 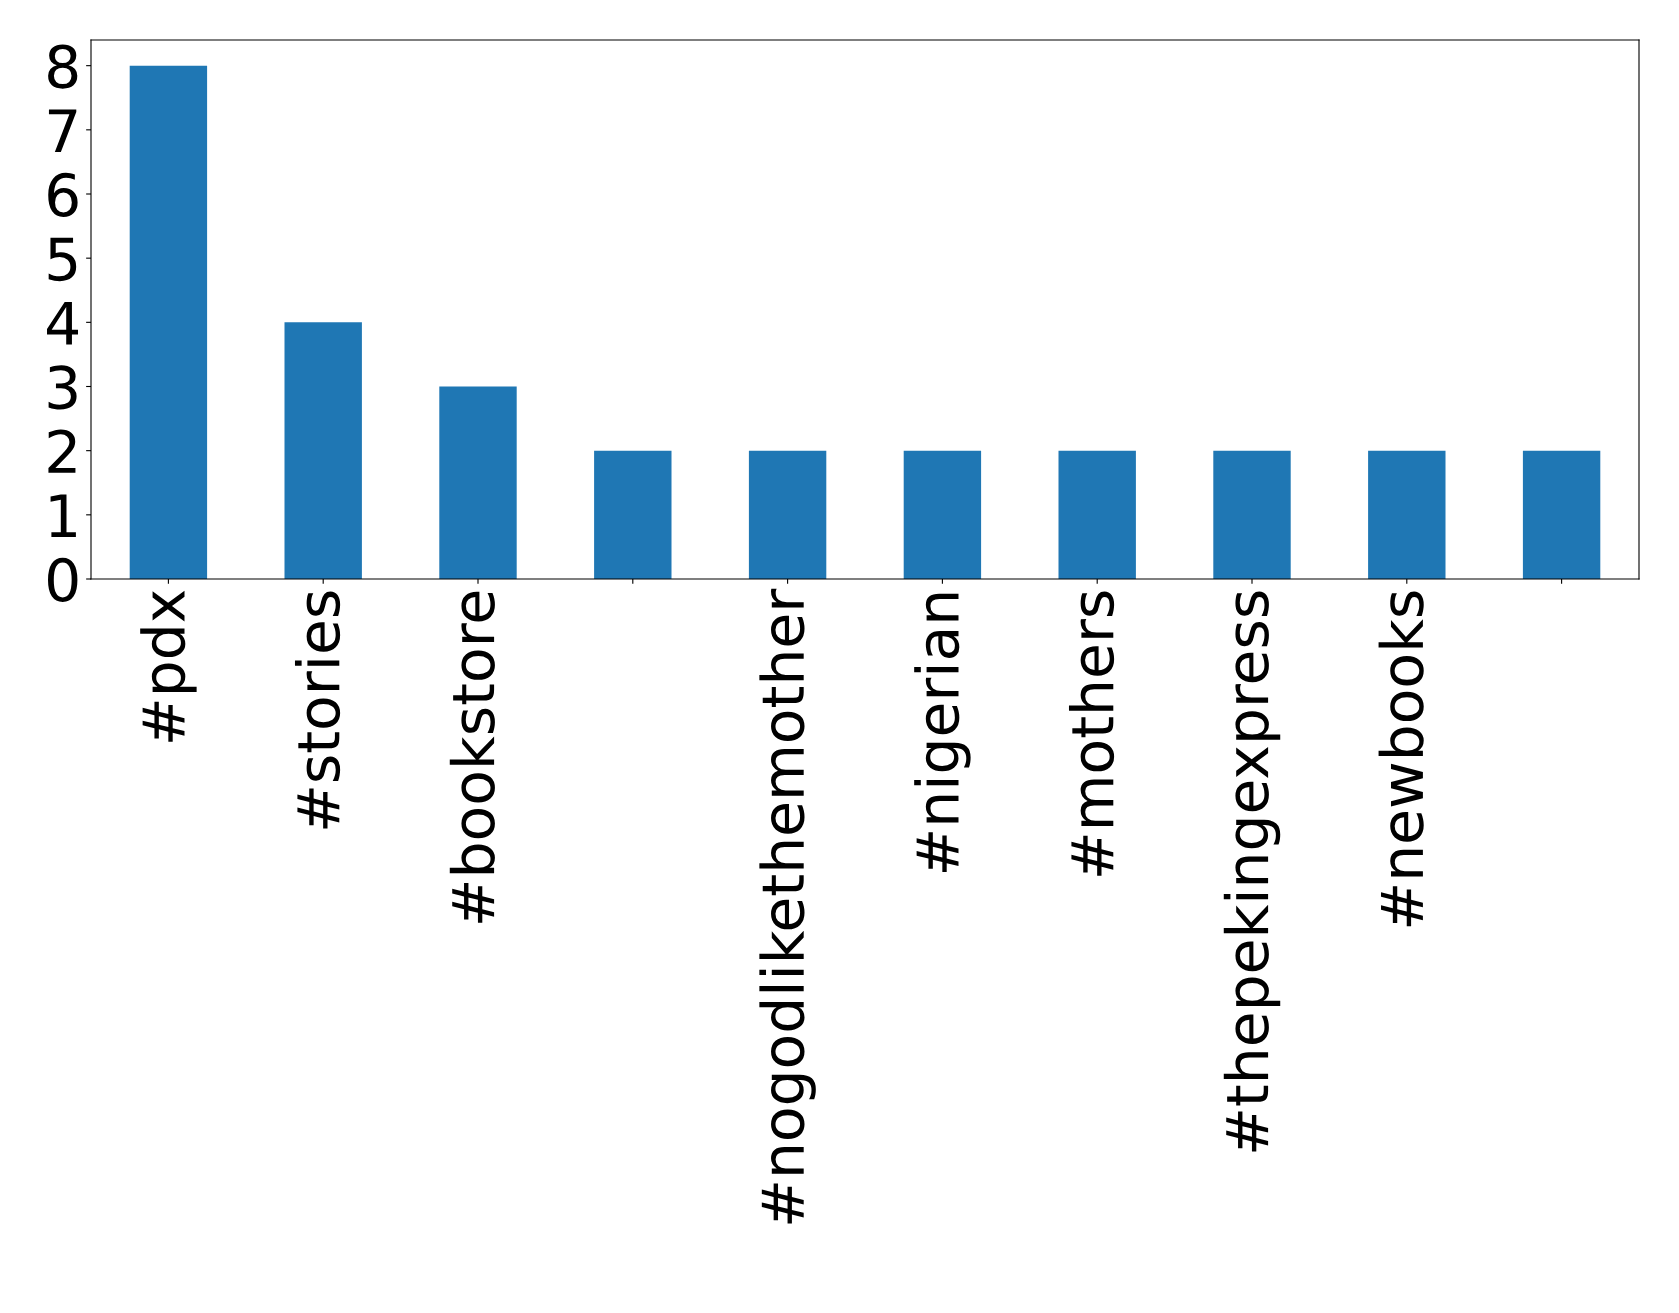 I want to click on y-tick-label: 0, so click(x=63, y=579).